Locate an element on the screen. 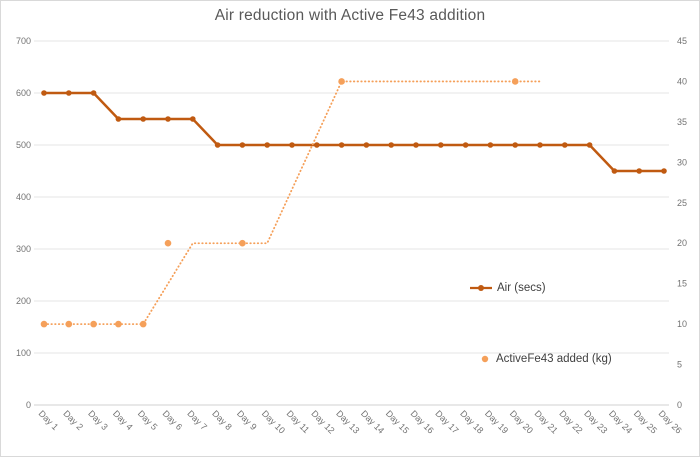 This screenshot has height=457, width=700. x-axis-label: Day 26 is located at coordinates (670, 421).